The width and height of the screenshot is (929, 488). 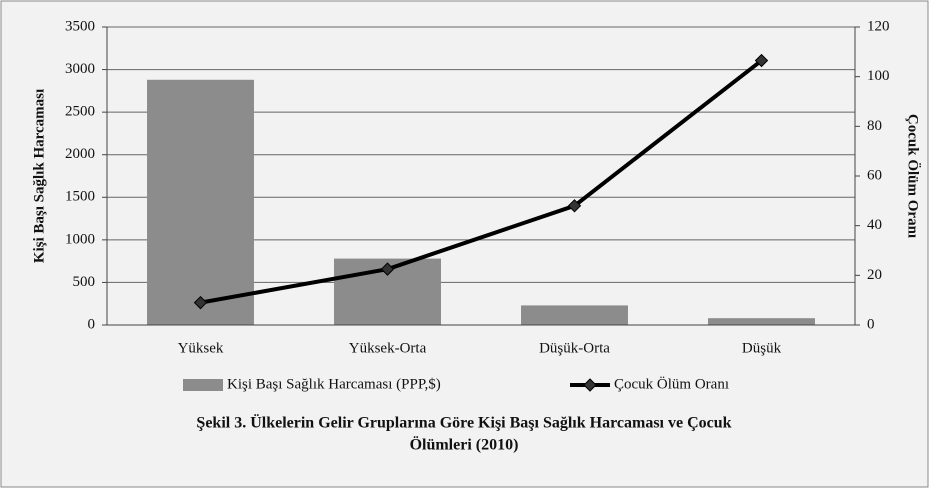 What do you see at coordinates (39, 176) in the screenshot?
I see `y-axis-label: Kişi Başı Sağlık Harcaması` at bounding box center [39, 176].